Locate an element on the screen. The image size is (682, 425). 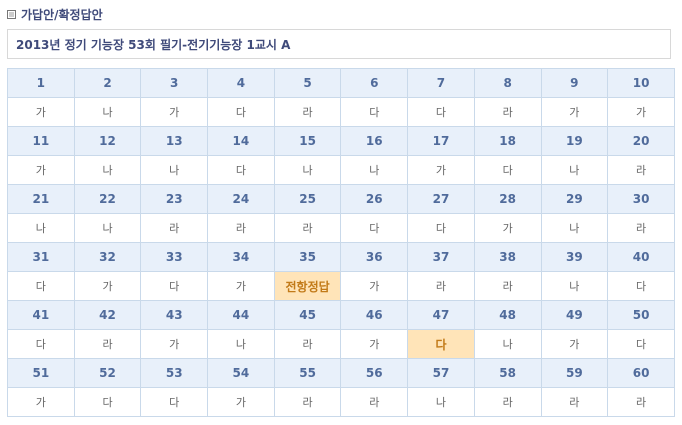
question-number: 10 is located at coordinates (641, 83).